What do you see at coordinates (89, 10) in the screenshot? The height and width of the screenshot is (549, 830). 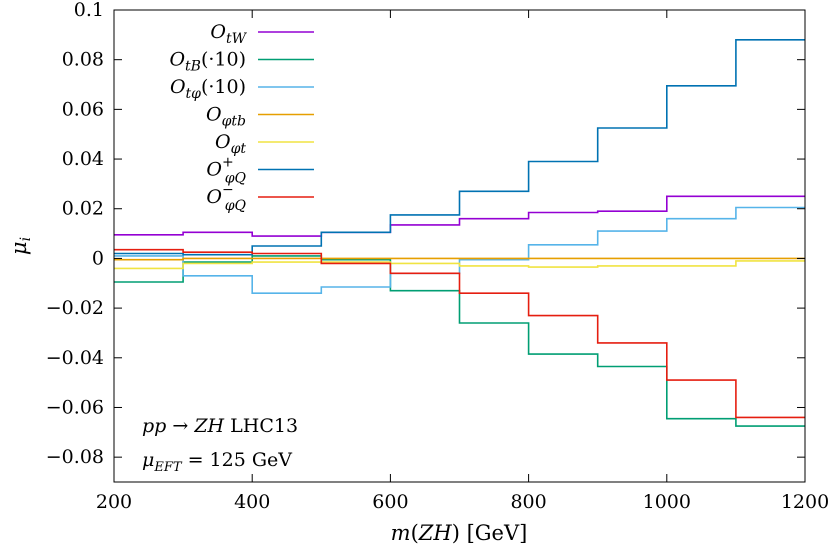 I see `y-tick-label: 0.1` at bounding box center [89, 10].